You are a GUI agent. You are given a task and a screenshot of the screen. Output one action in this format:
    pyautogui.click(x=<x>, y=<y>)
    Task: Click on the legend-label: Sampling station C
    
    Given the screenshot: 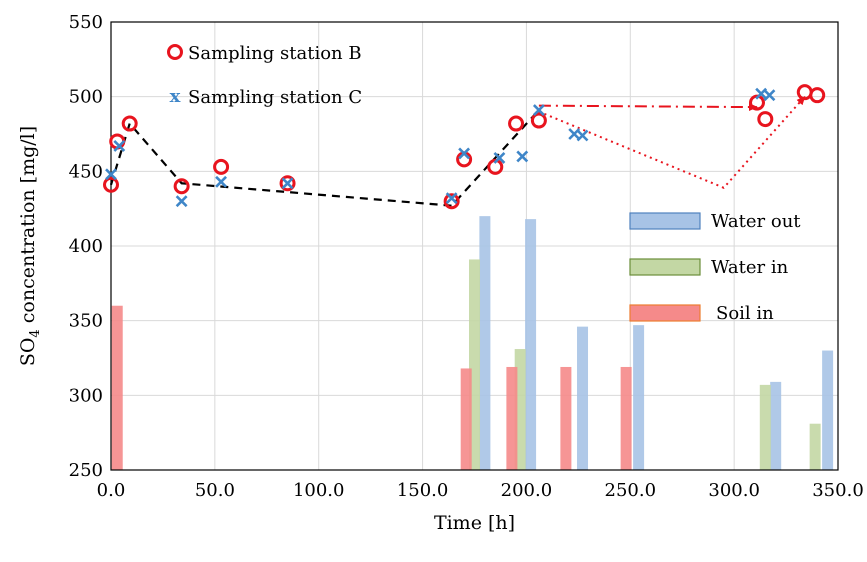 What is the action you would take?
    pyautogui.click(x=275, y=97)
    